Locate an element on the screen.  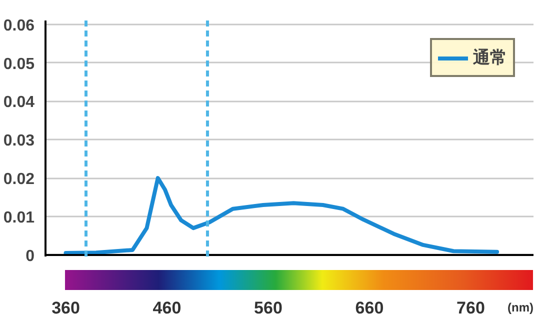
x-tick-label: 760 is located at coordinates (470, 308).